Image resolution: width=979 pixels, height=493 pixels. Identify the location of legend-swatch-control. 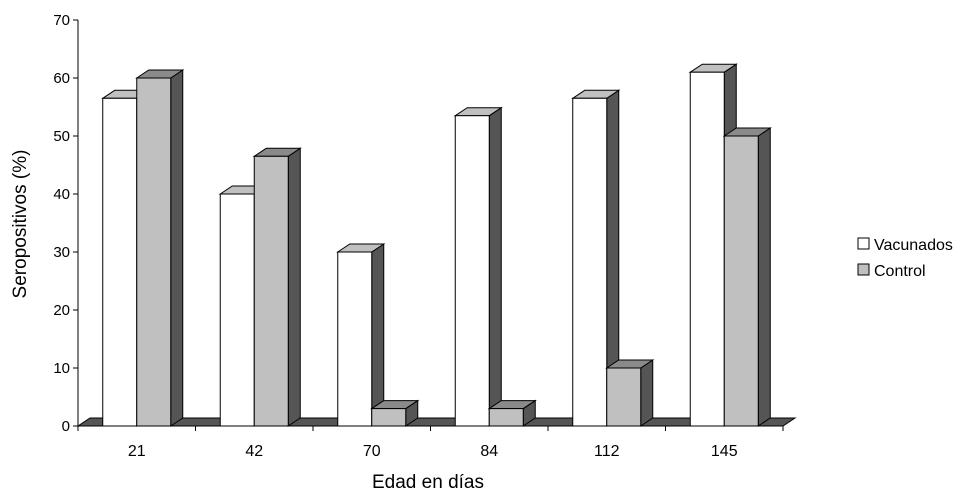
(863, 269).